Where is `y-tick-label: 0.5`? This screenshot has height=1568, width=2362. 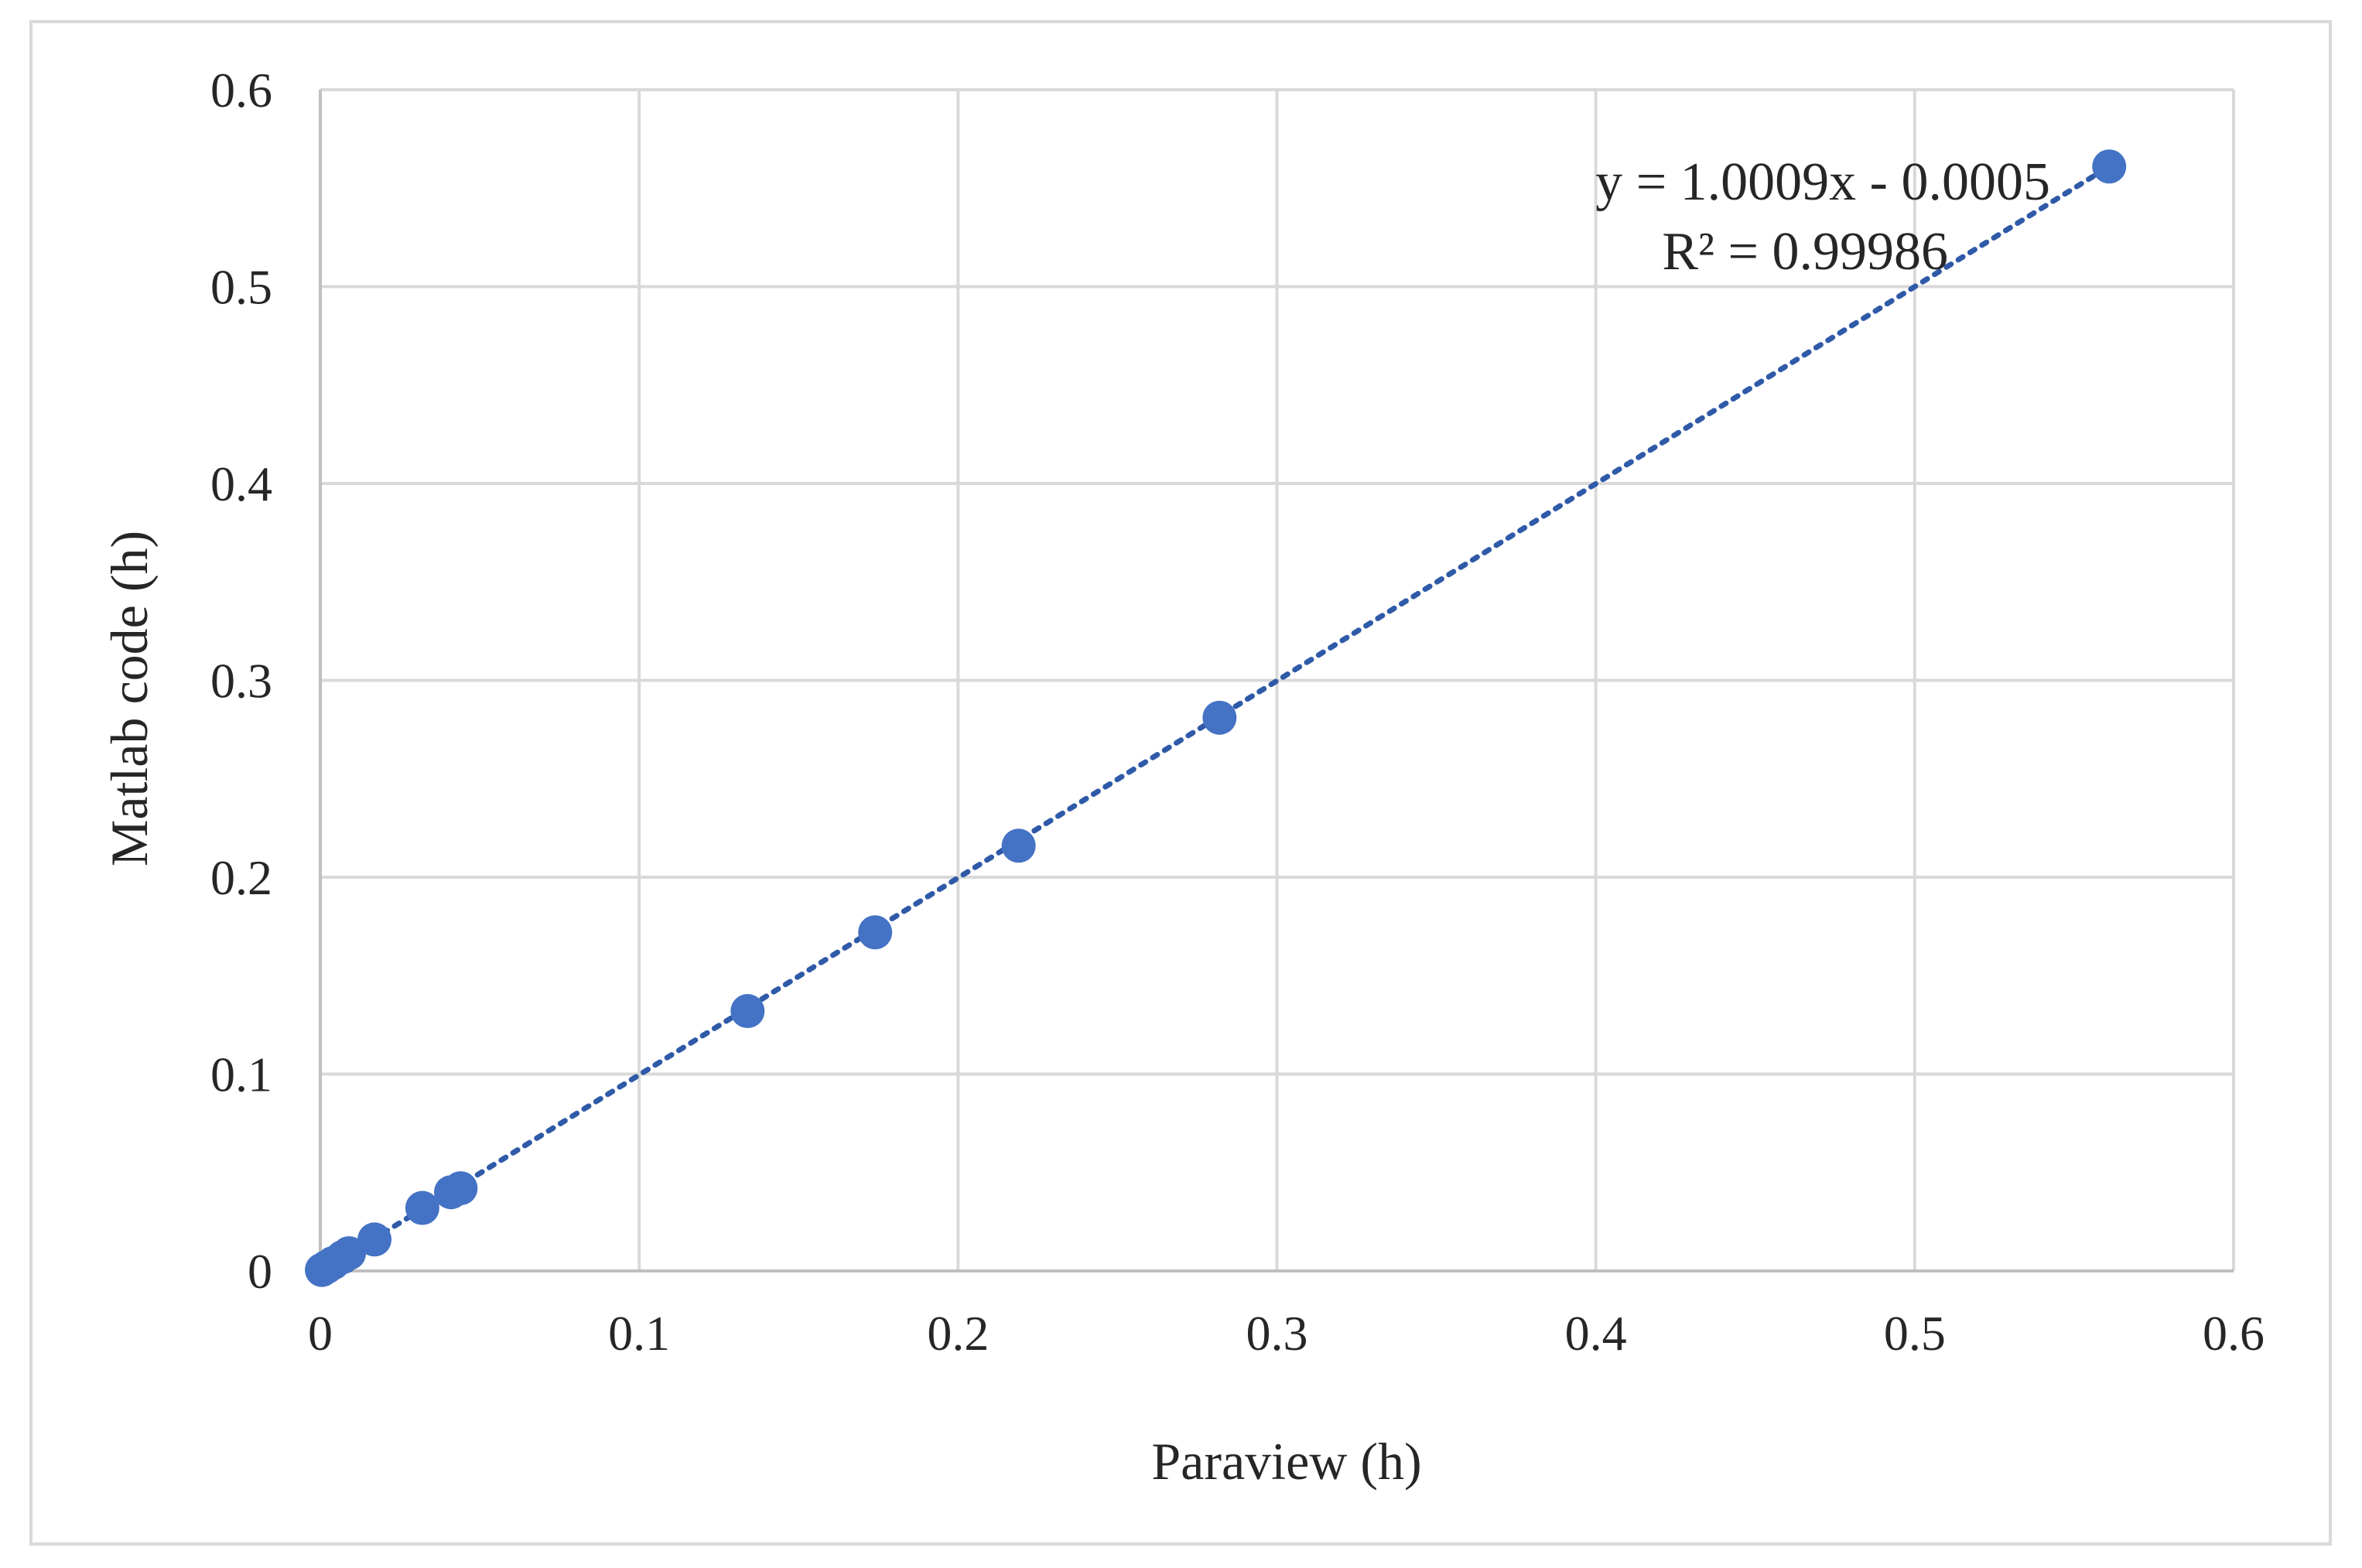
y-tick-label: 0.5 is located at coordinates (241, 287).